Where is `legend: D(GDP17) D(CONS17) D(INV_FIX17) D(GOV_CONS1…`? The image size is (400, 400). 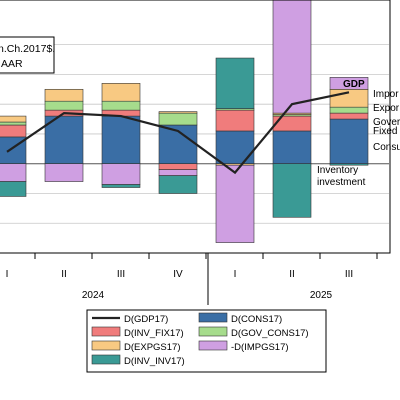
legend: D(GDP17) D(CONS17) D(INV_FIX17) D(GOV_CONS1… is located at coordinates (206, 341).